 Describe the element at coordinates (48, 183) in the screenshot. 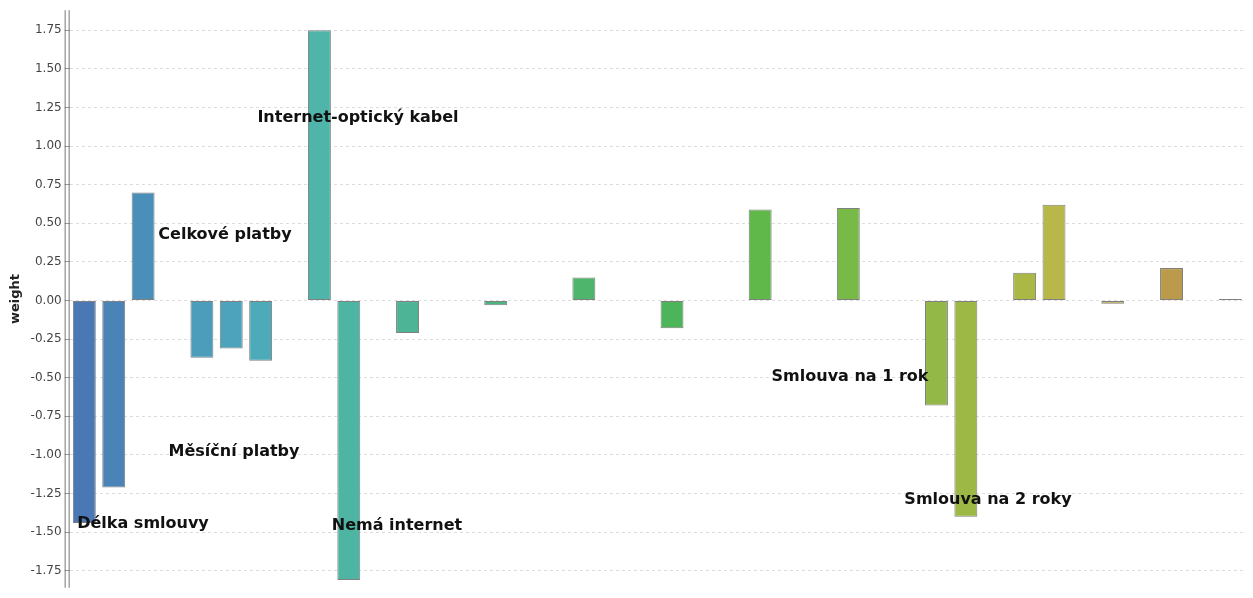

I see `y-tick-label: 0.75` at that location.